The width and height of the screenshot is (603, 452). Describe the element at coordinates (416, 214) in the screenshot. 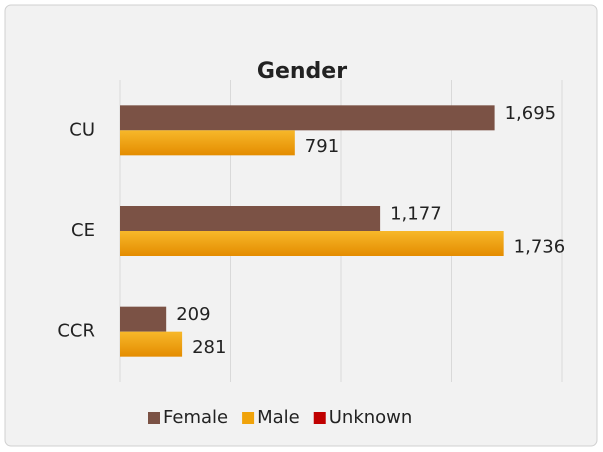

I see `data-label: 1,177` at that location.